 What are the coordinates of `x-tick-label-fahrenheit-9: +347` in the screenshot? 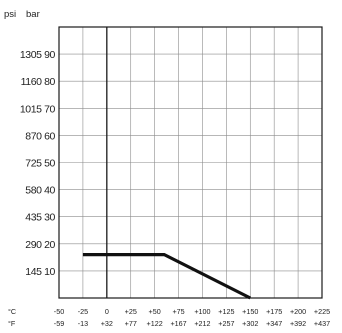 It's located at (274, 323).